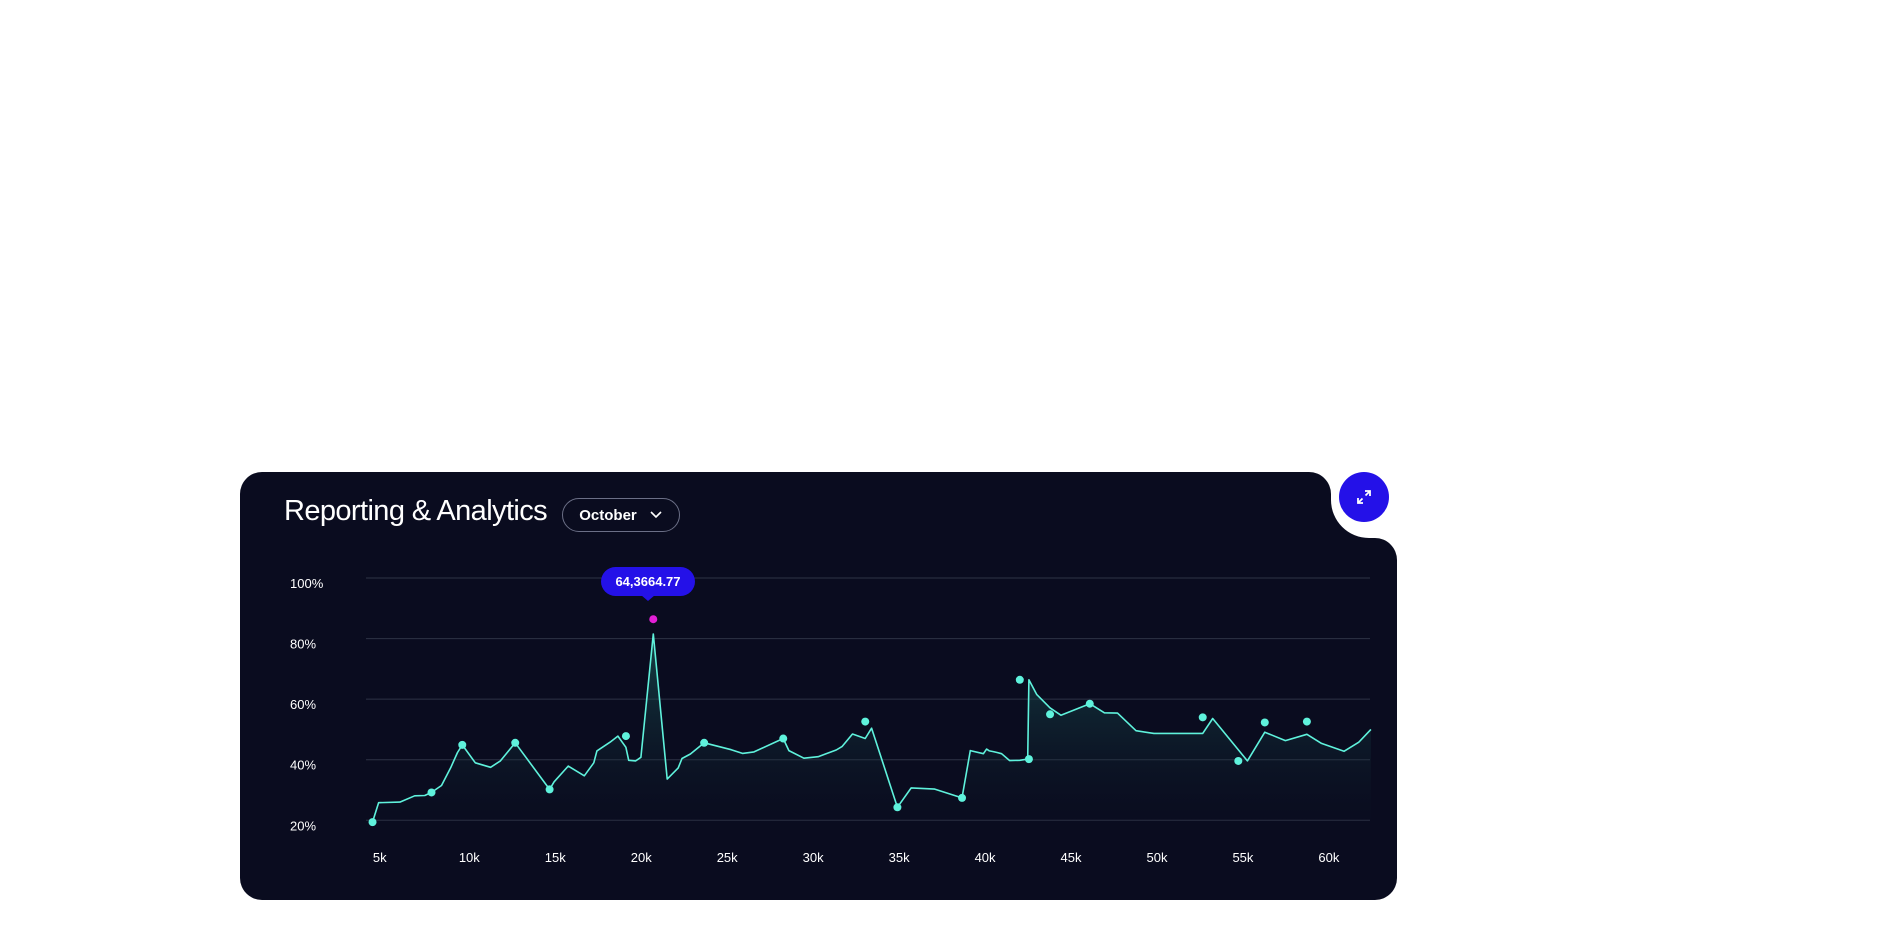 The height and width of the screenshot is (946, 1877). I want to click on x-tick-label: 25k, so click(727, 857).